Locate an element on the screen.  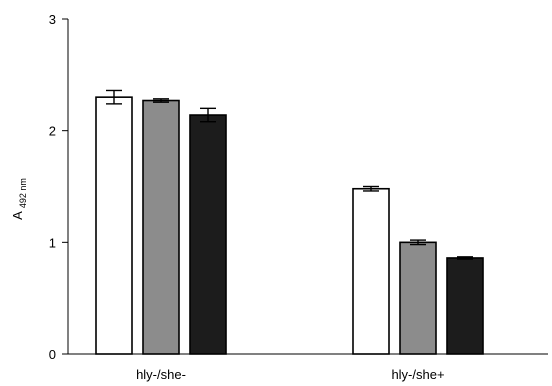
y-axis-label-subscript: 492 nm is located at coordinates (23, 193).